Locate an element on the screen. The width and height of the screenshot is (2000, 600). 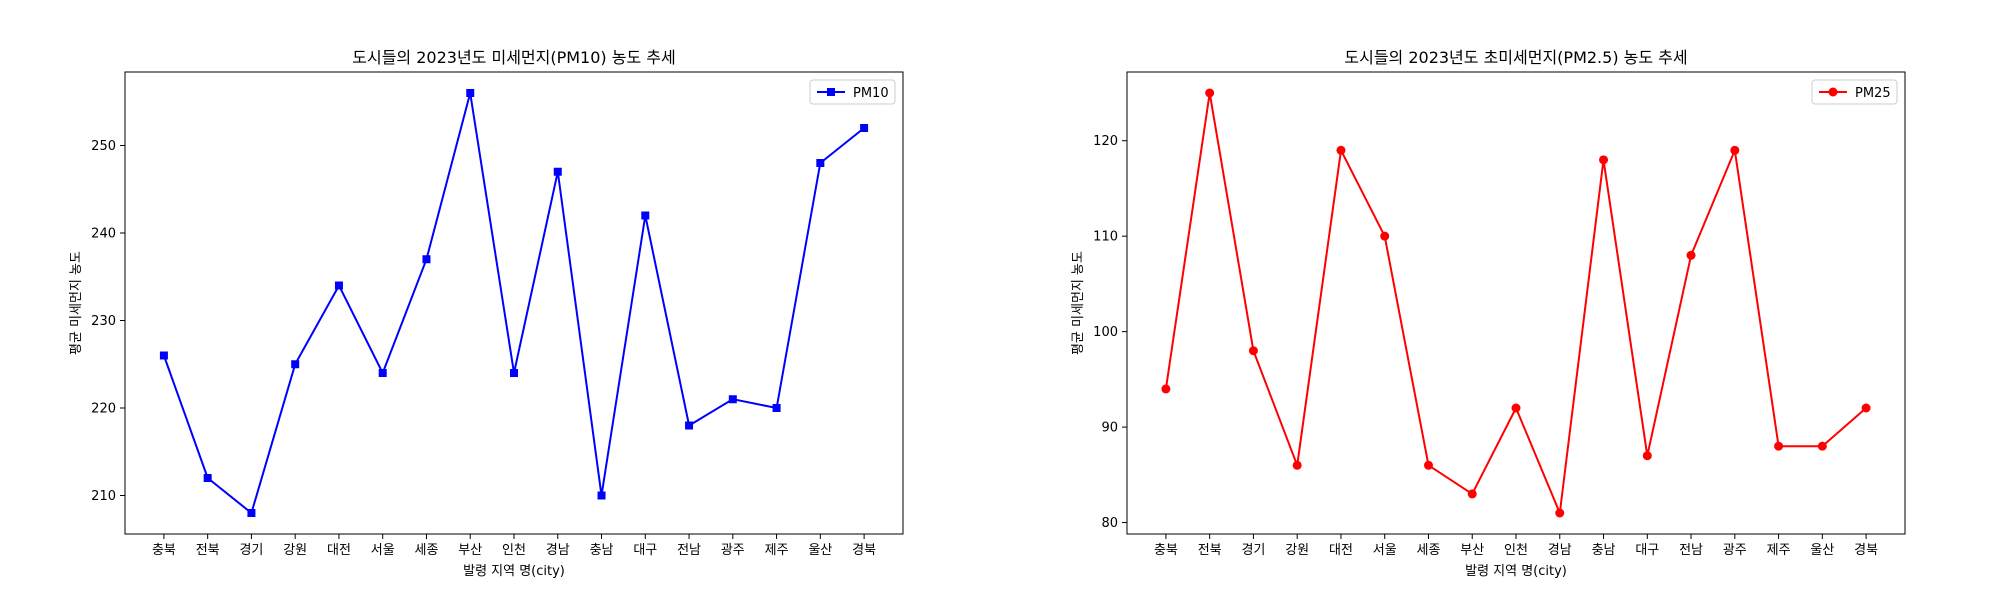
y-tick-label: 100 is located at coordinates (1105, 332).